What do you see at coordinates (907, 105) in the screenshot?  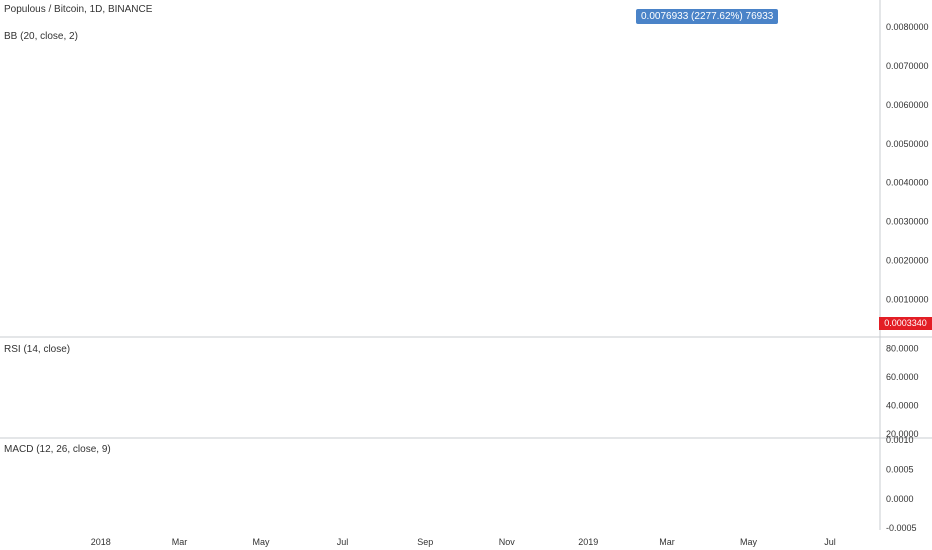 I see `price-tick-label: 0.0060000` at bounding box center [907, 105].